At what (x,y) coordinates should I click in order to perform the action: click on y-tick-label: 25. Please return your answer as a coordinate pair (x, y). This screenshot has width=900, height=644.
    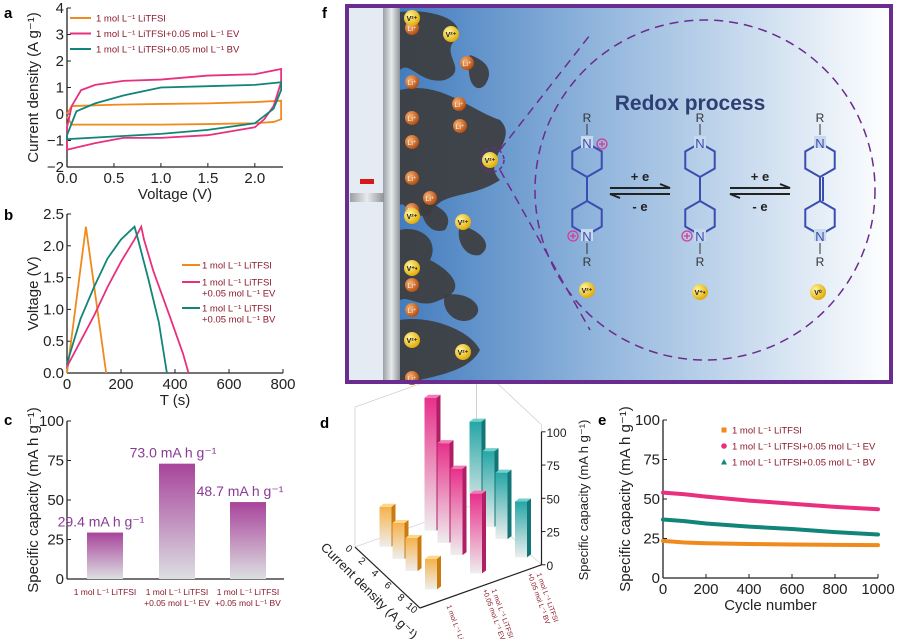
    Looking at the image, I should click on (55, 540).